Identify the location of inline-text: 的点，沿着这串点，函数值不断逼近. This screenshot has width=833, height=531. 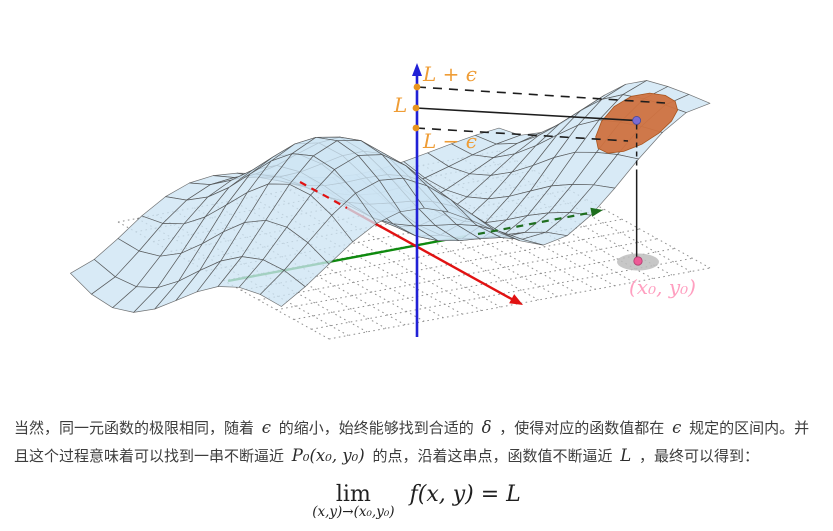
(492, 456).